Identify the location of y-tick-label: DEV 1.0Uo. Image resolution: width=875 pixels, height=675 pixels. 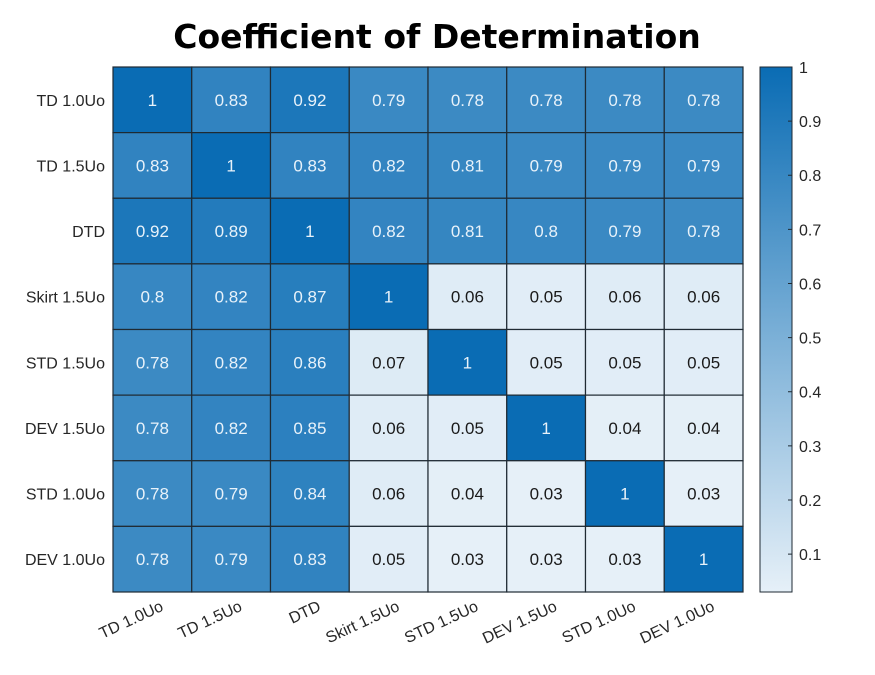
(65, 560).